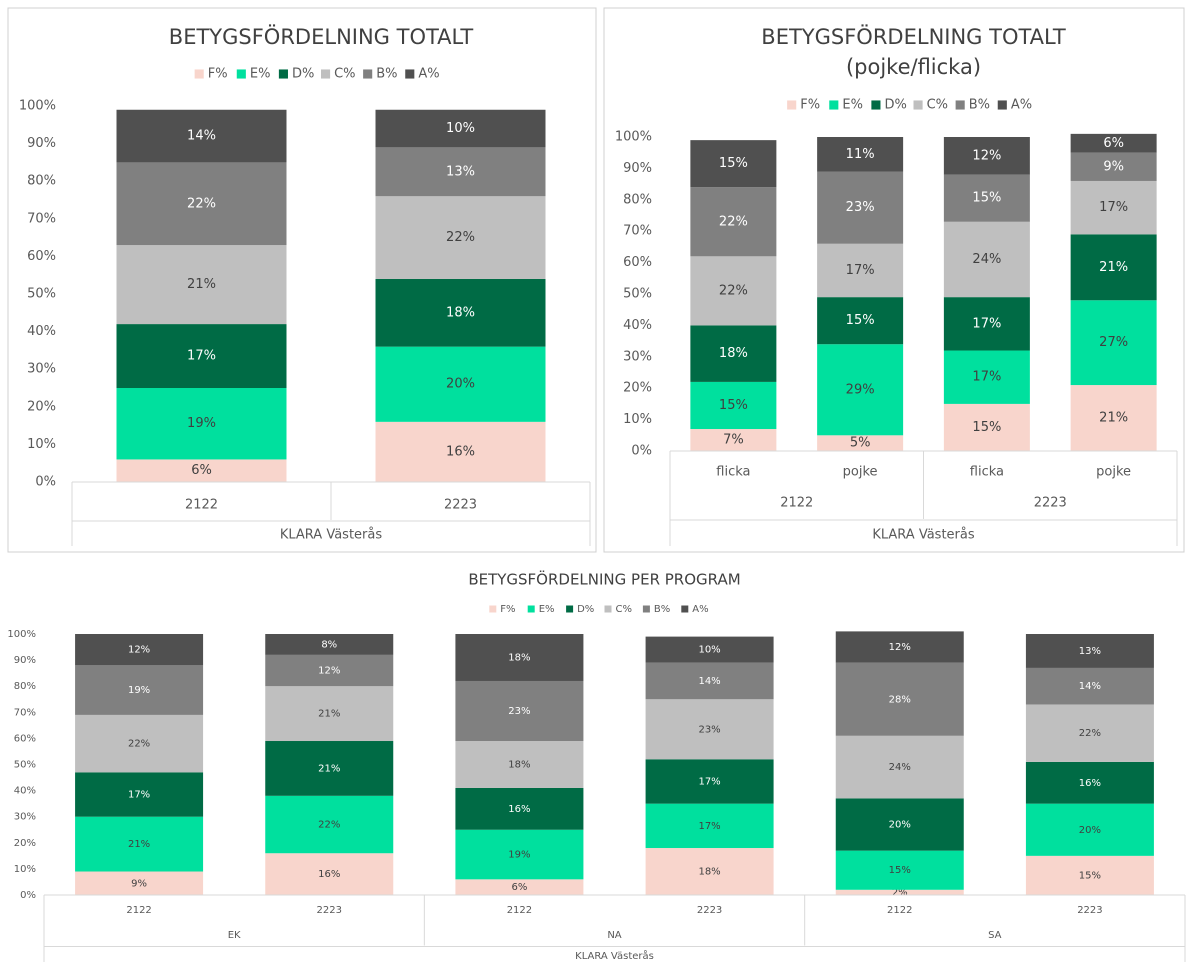 This screenshot has width=1188, height=962. I want to click on data-label: 29%, so click(860, 389).